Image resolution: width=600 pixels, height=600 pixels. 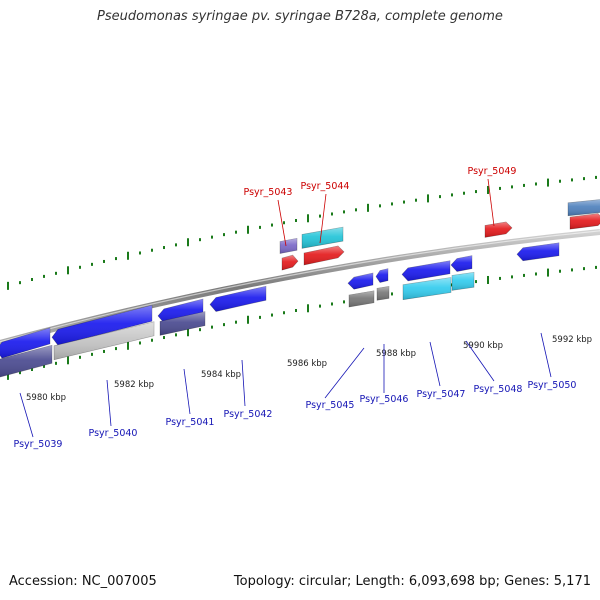 What do you see at coordinates (290, 263) in the screenshot?
I see `gene-psyr-5043-shading` at bounding box center [290, 263].